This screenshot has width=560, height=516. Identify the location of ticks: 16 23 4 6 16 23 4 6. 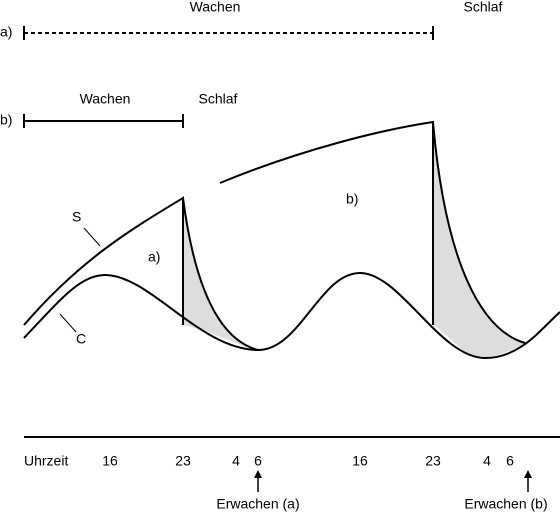
(308, 461).